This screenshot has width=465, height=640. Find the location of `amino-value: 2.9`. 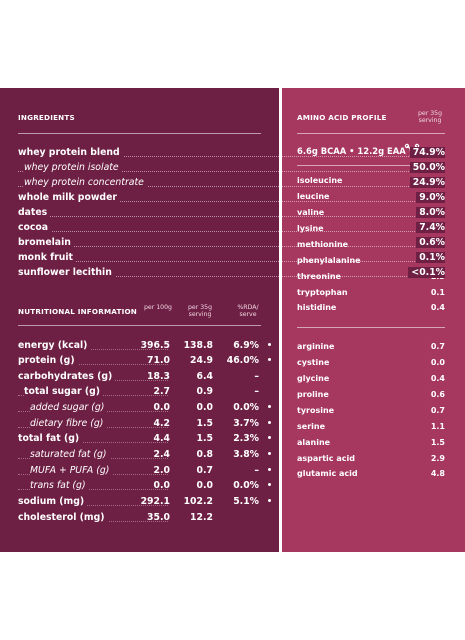

amino-value: 2.9 is located at coordinates (437, 458).